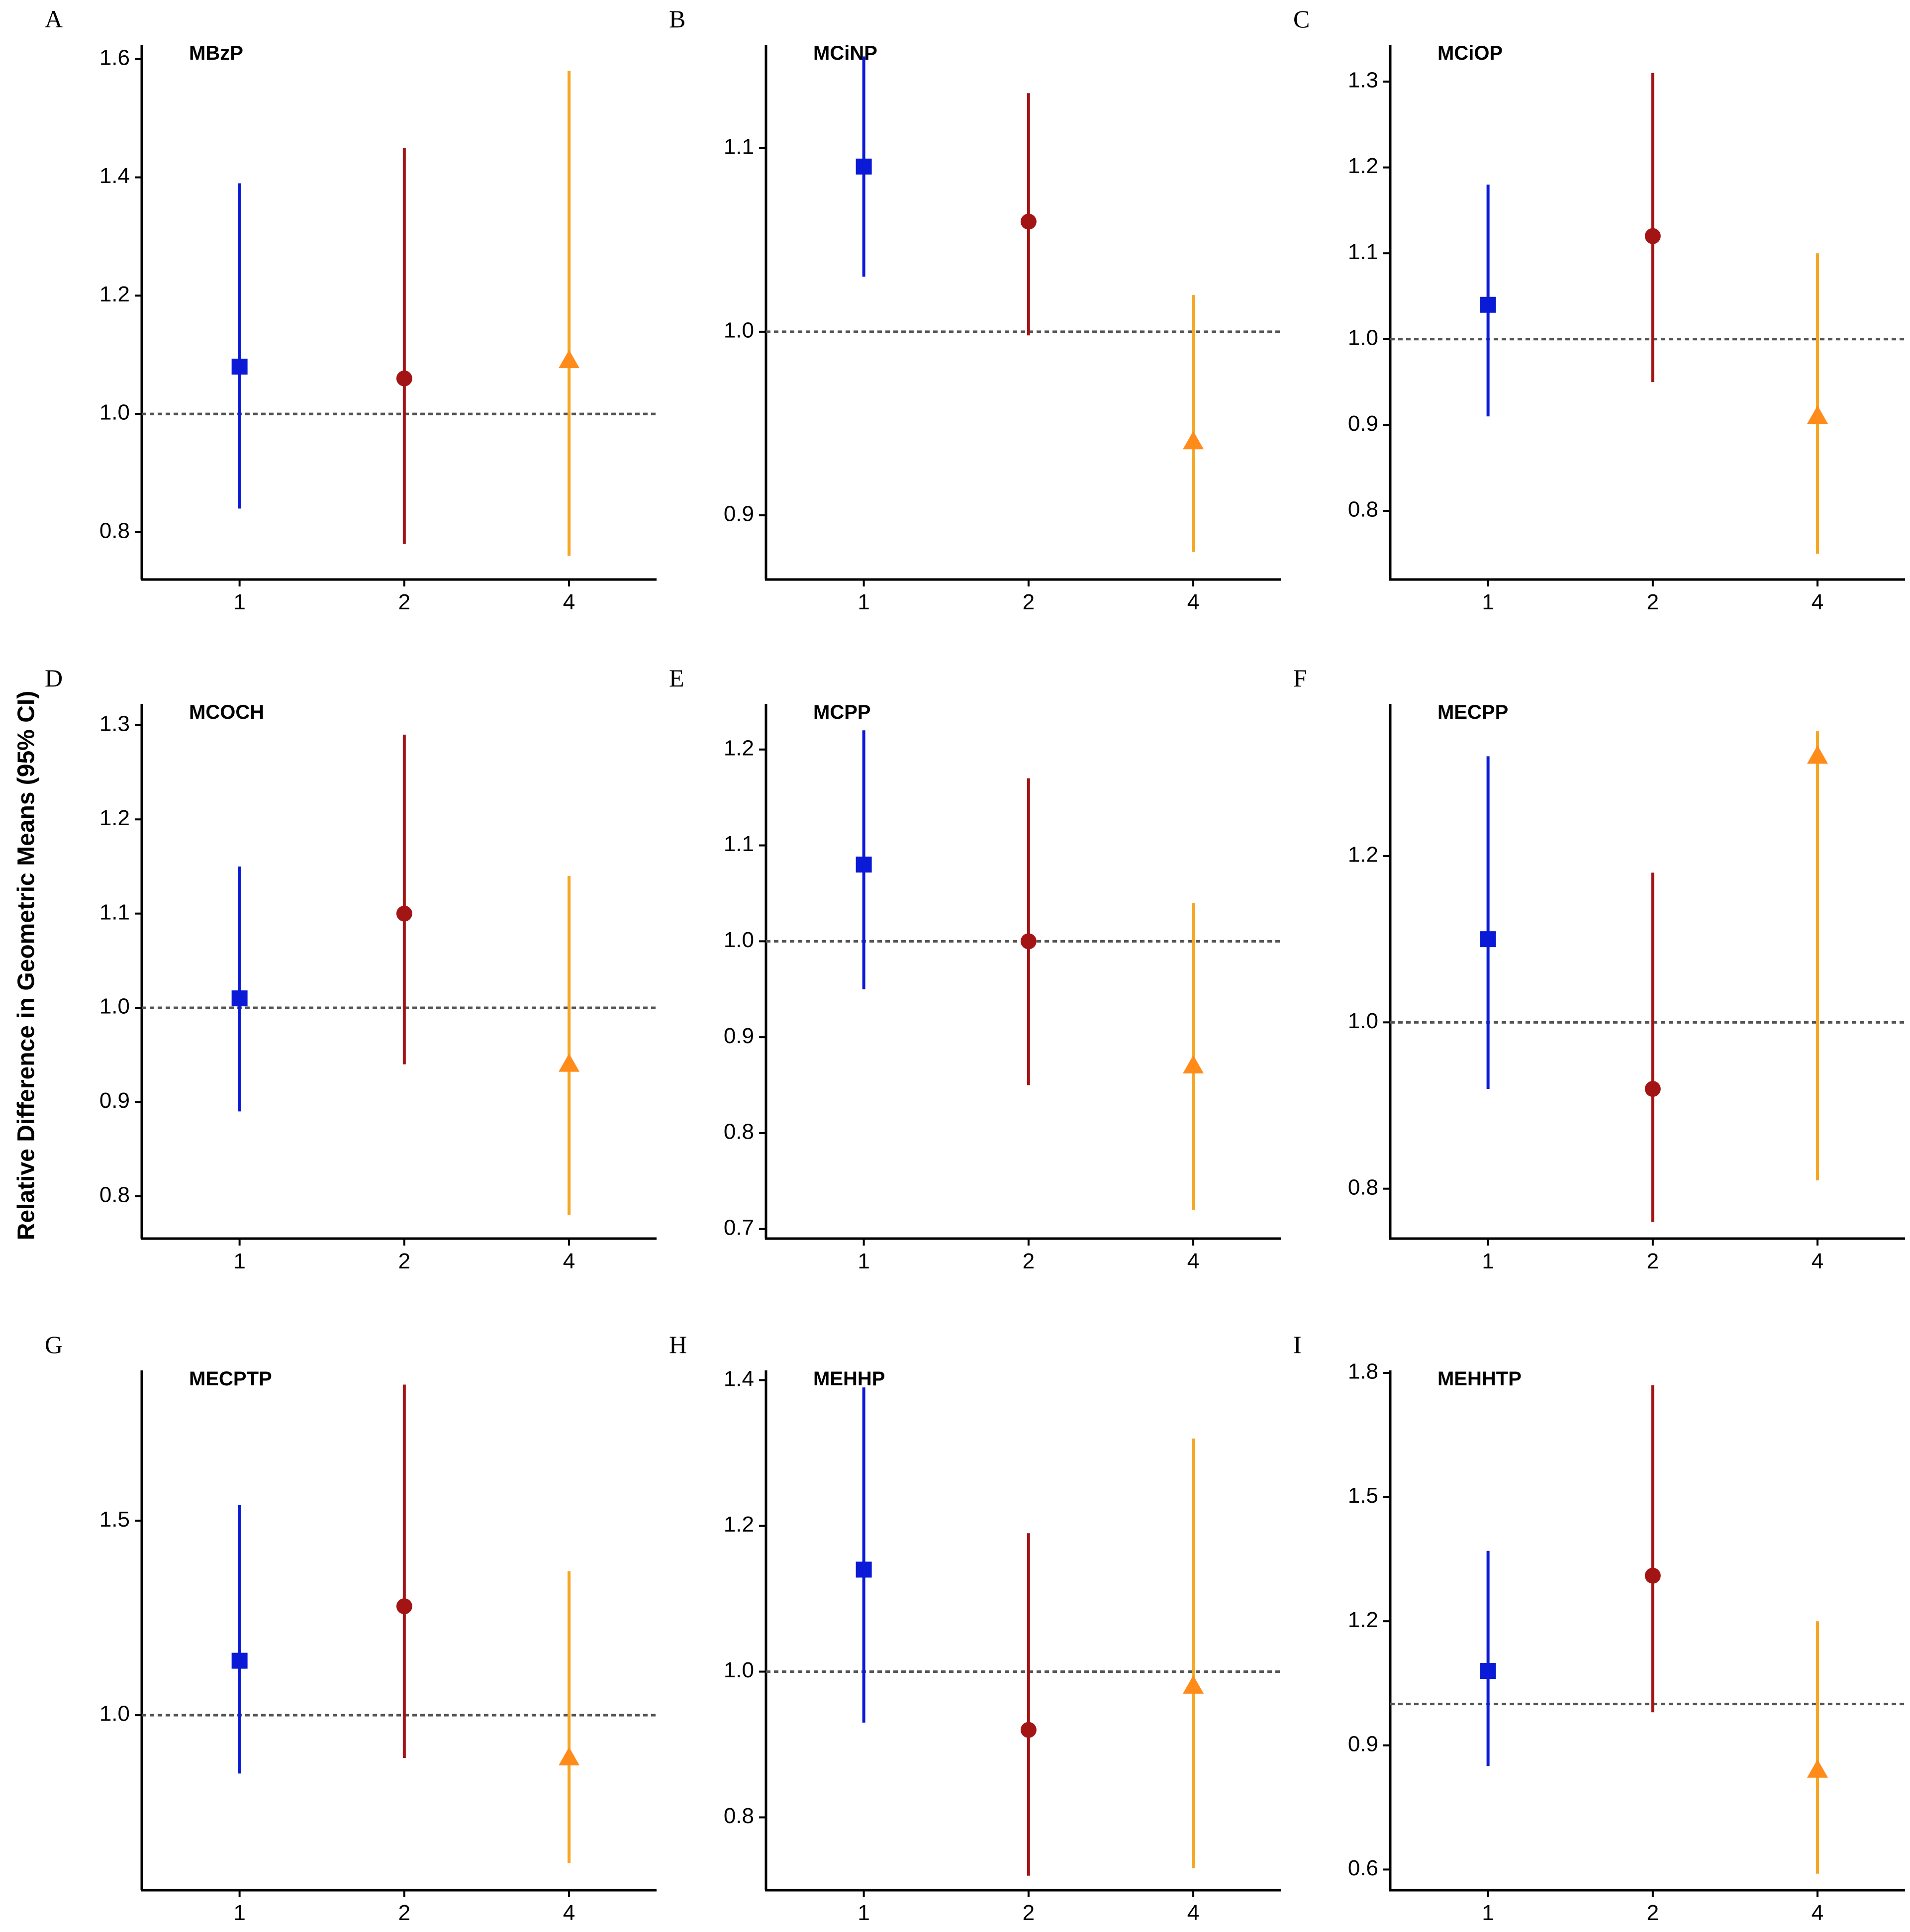 The image size is (1910, 1932). Describe the element at coordinates (1301, 19) in the screenshot. I see `panel-letter: C` at that location.